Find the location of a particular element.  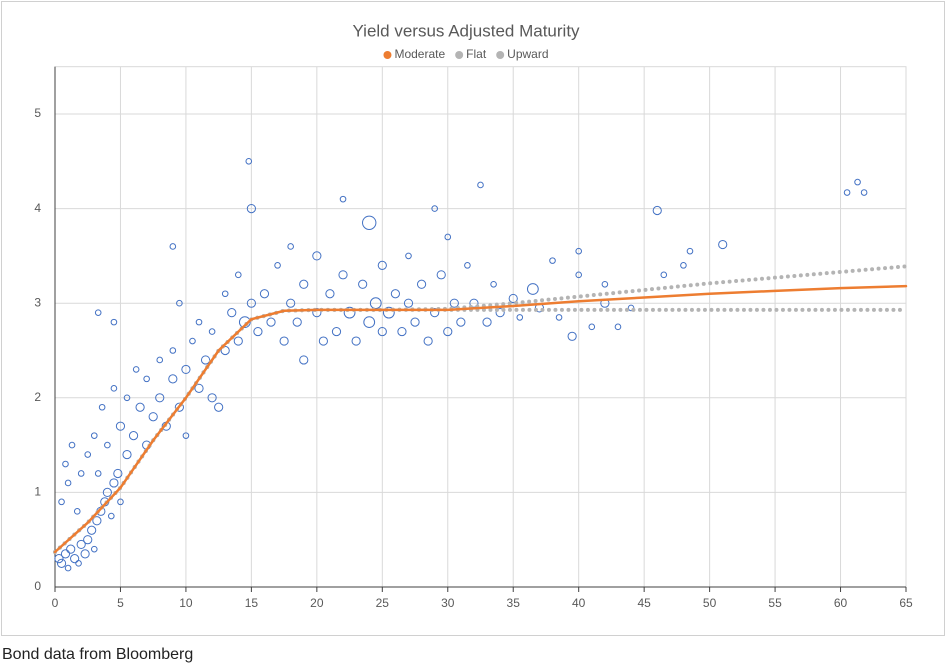

x-tick-label: 45 is located at coordinates (644, 603).